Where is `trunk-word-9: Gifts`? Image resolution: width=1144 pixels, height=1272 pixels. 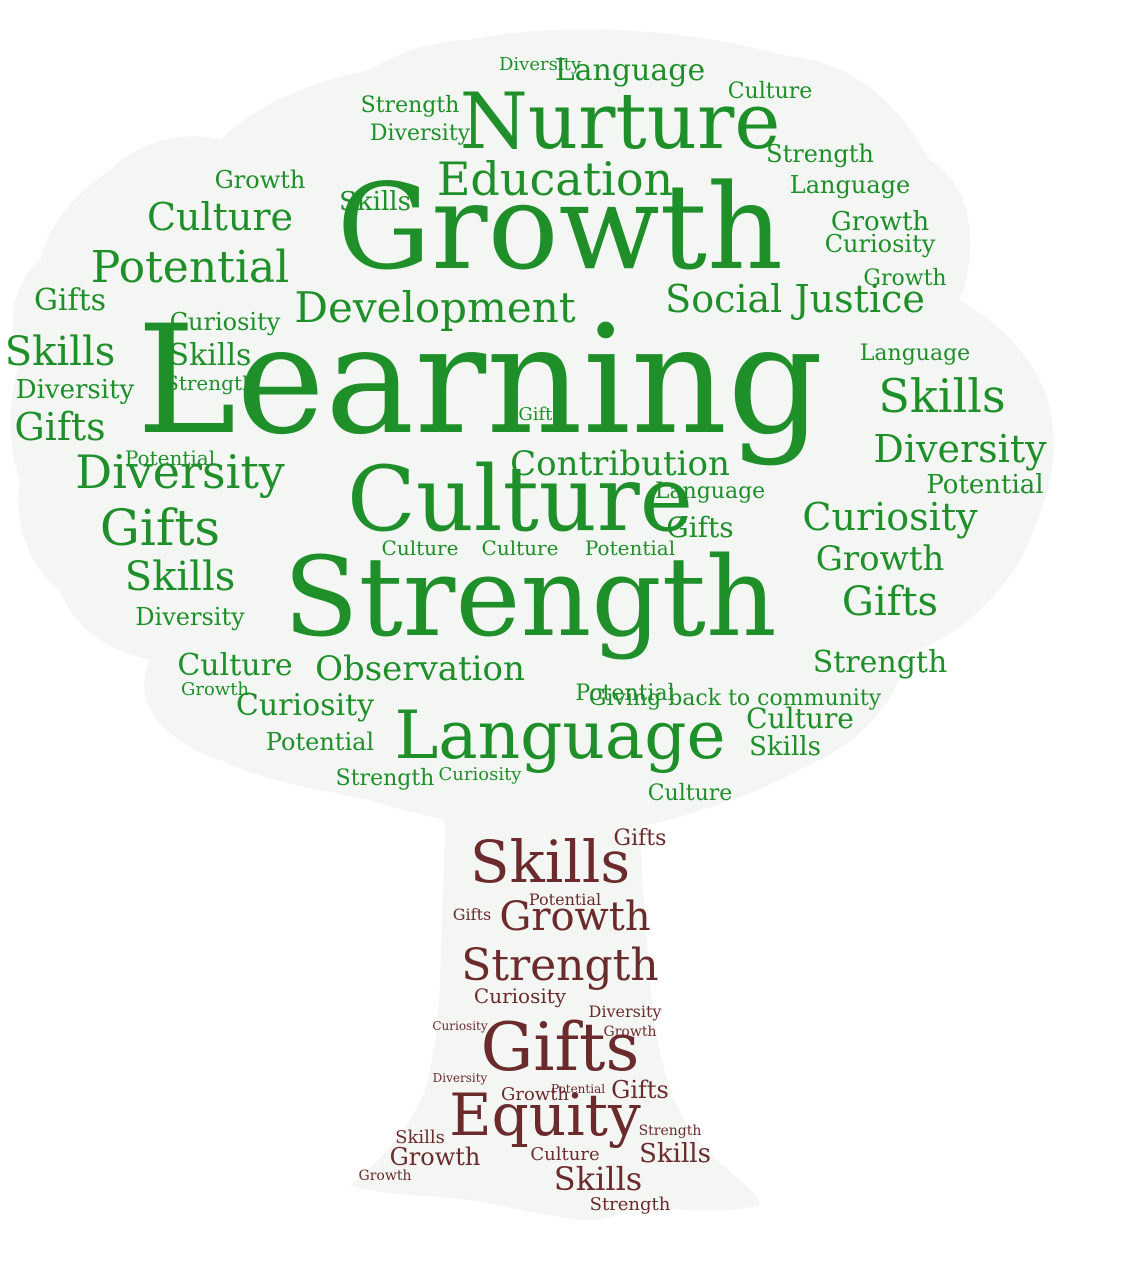
trunk-word-9: Gifts is located at coordinates (640, 838).